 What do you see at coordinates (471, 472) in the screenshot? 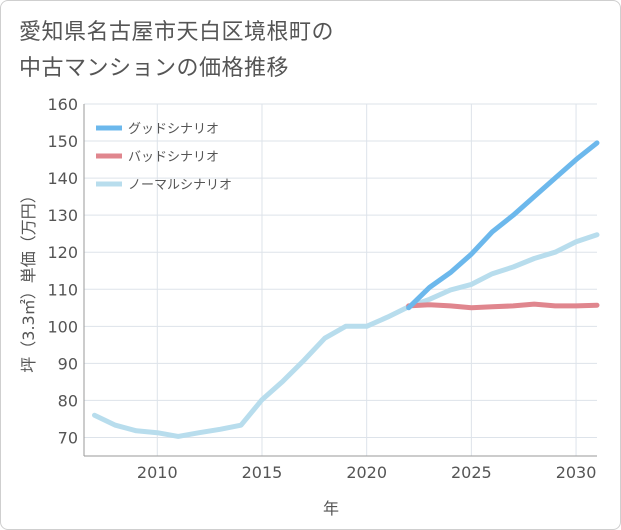
I see `x-tick-label: 2025` at bounding box center [471, 472].